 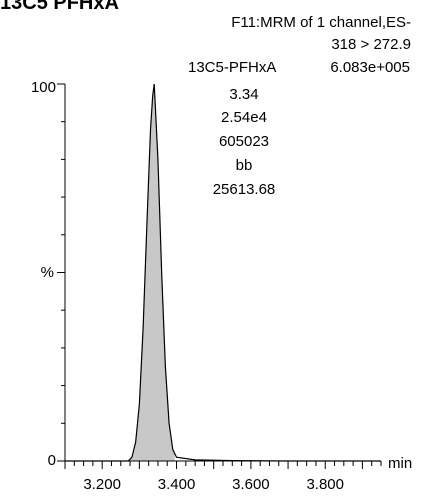 I want to click on x-tick-label: 3.400, so click(x=177, y=484).